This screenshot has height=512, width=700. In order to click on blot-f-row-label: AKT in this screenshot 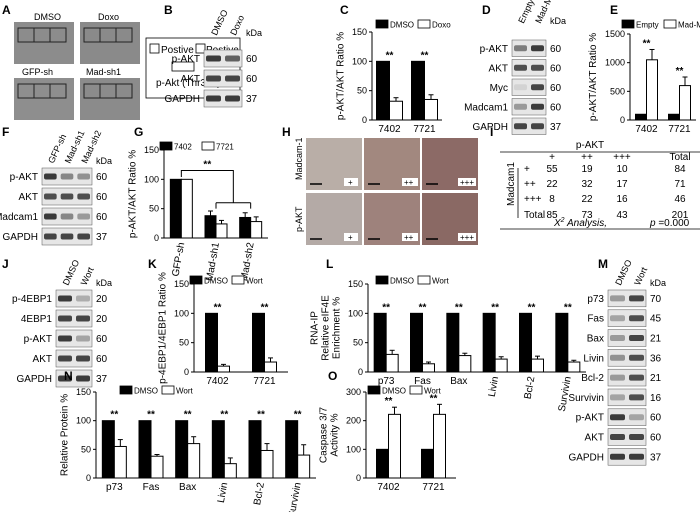, I will do `click(28, 197)`.